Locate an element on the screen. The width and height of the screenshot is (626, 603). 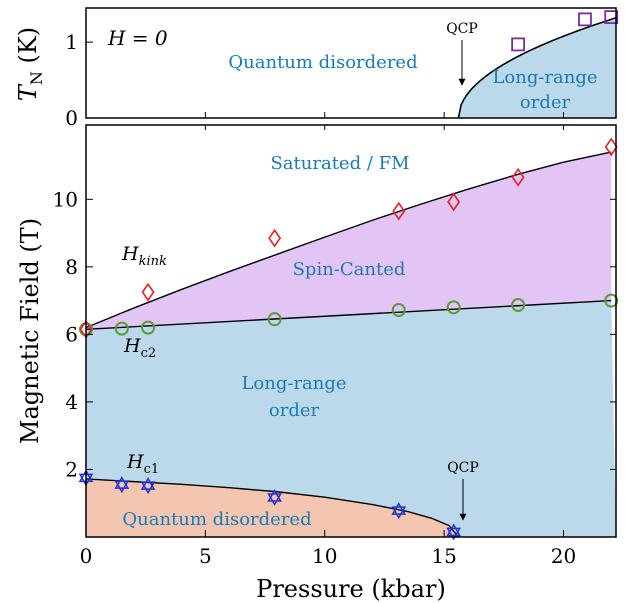
xtick-label-20: 20 is located at coordinates (563, 556).